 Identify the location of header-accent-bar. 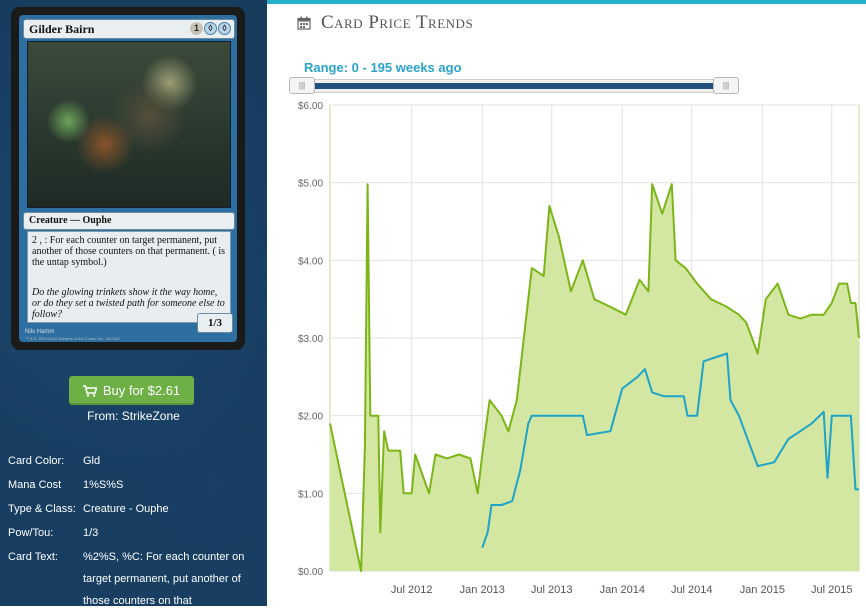
(566, 2).